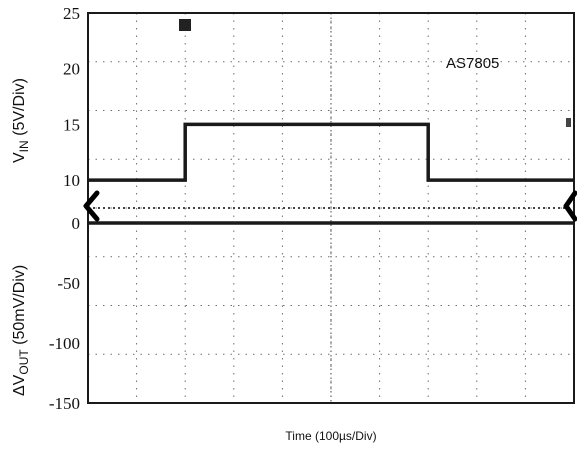 This screenshot has width=577, height=452. I want to click on top-y-axis-title: VIN (5V/Div), so click(21, 120).